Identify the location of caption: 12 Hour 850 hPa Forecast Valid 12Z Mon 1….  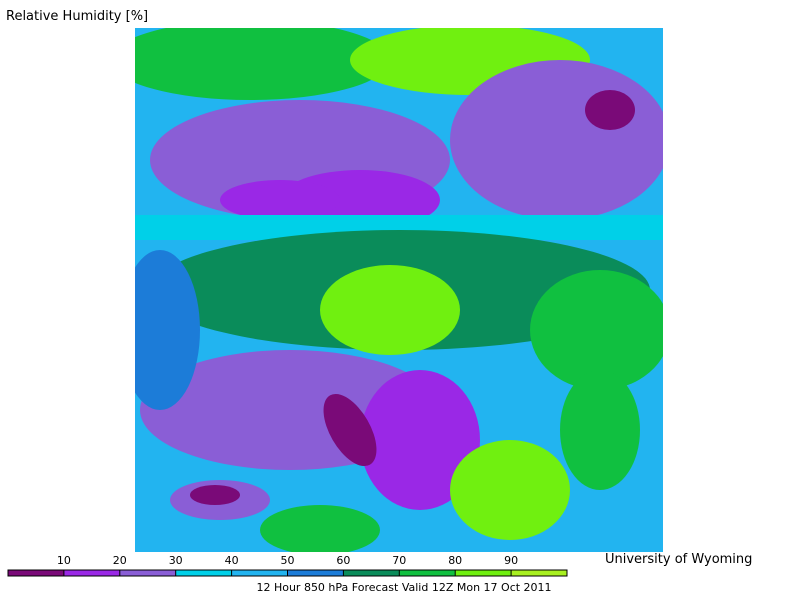
(403, 587).